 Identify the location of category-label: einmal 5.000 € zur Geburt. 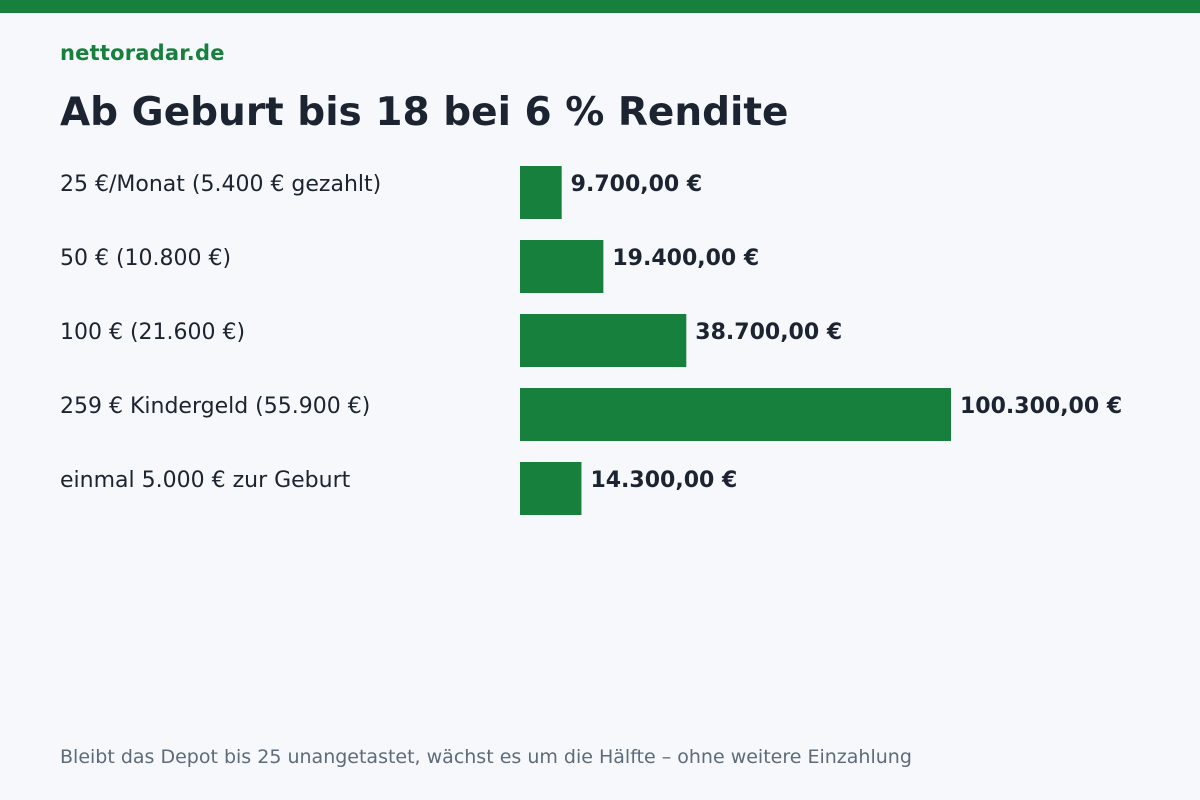
(205, 480).